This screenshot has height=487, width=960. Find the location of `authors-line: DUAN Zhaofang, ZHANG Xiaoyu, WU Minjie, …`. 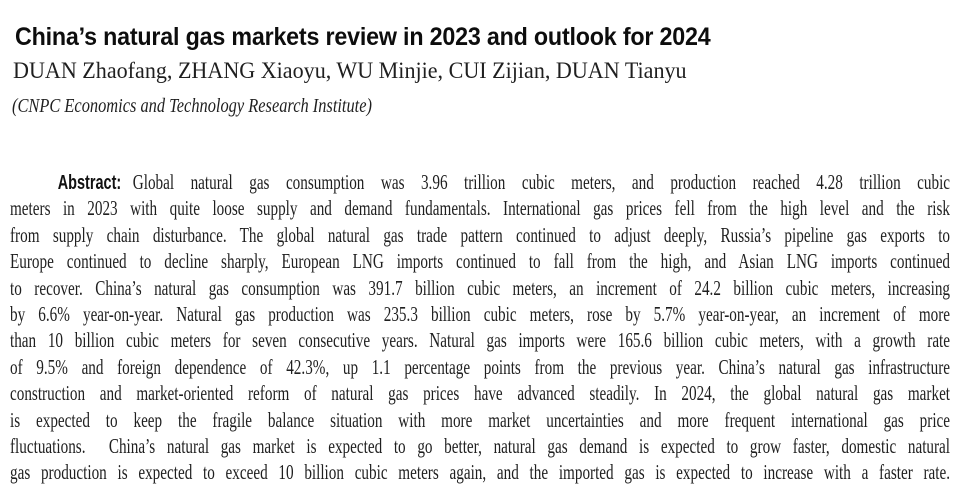

authors-line: DUAN Zhaofang, ZHANG Xiaoyu, WU Minjie, … is located at coordinates (350, 70).